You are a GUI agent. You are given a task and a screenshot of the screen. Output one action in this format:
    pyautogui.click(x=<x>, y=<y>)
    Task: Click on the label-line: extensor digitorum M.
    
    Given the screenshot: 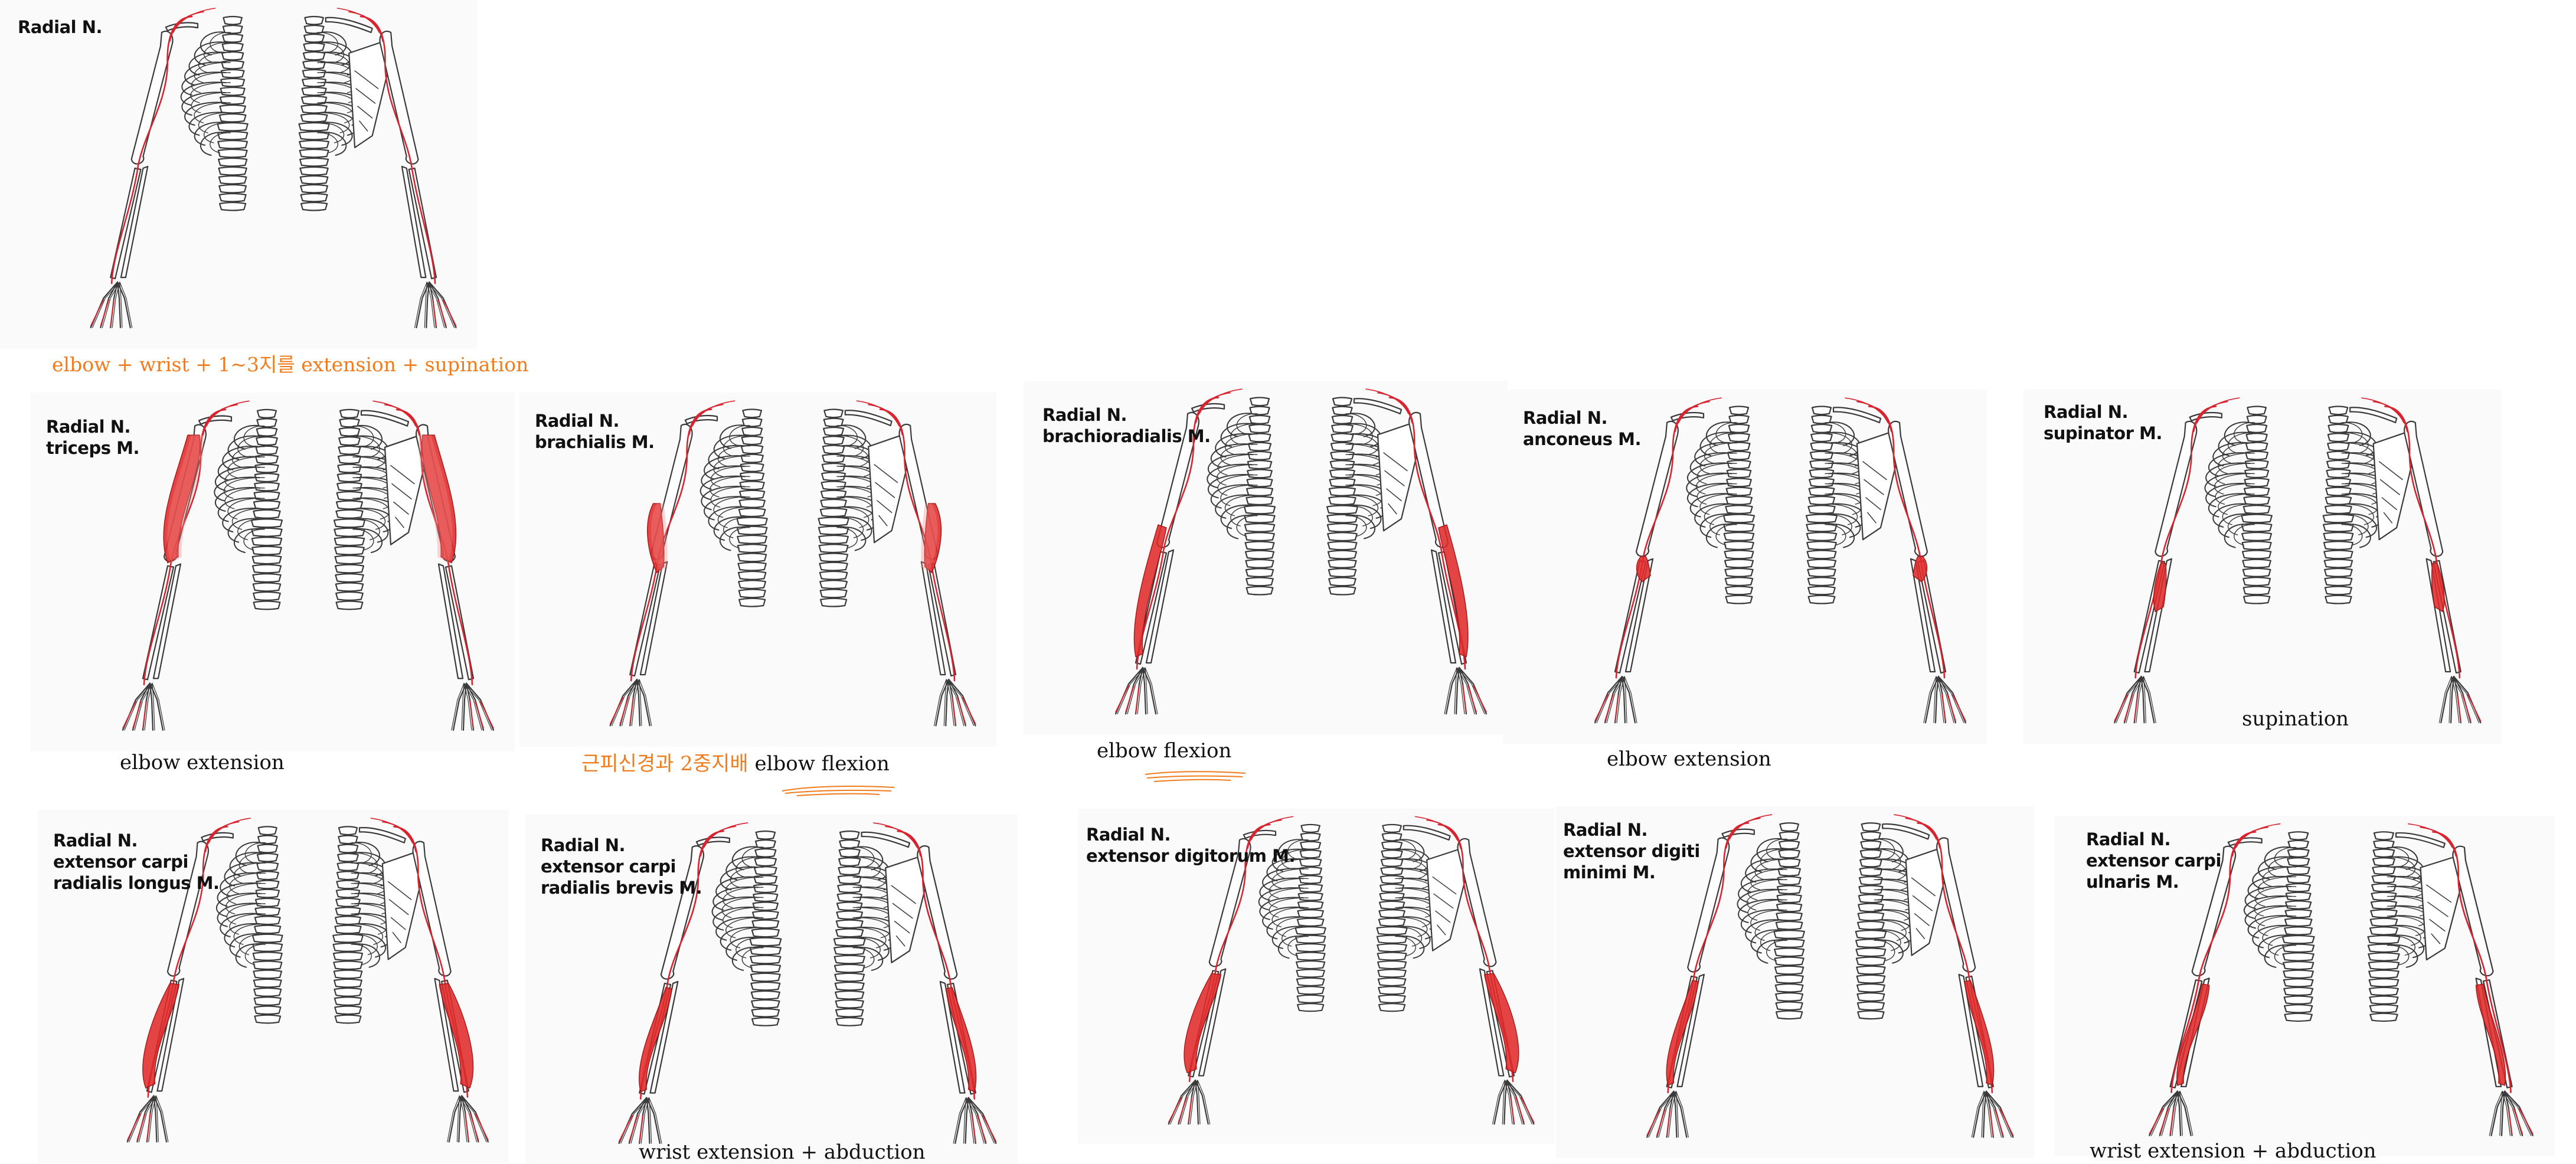 What is the action you would take?
    pyautogui.click(x=1190, y=856)
    